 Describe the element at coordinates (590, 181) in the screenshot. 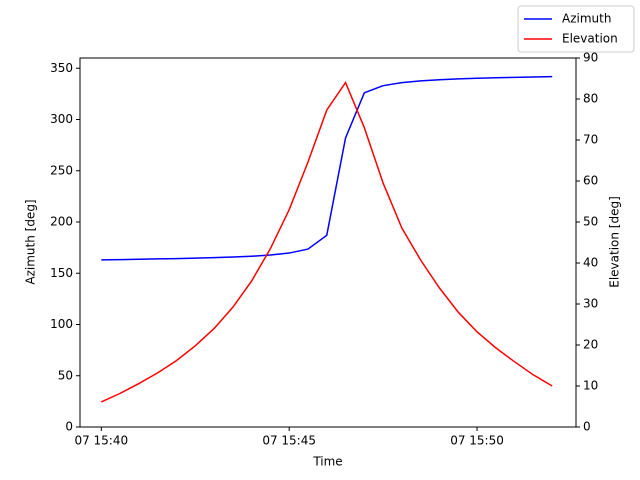

I see `y2-tick-label: 60` at that location.